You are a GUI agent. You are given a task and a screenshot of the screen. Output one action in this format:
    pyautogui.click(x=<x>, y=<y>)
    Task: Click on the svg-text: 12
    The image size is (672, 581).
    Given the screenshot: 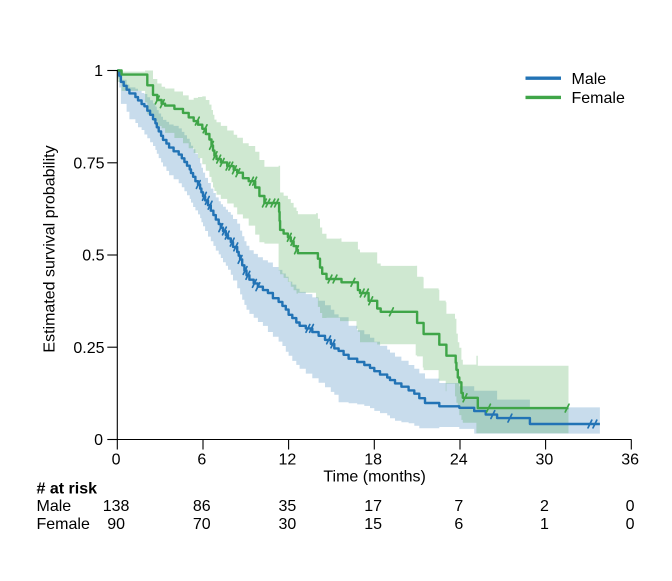 What is the action you would take?
    pyautogui.click(x=288, y=460)
    